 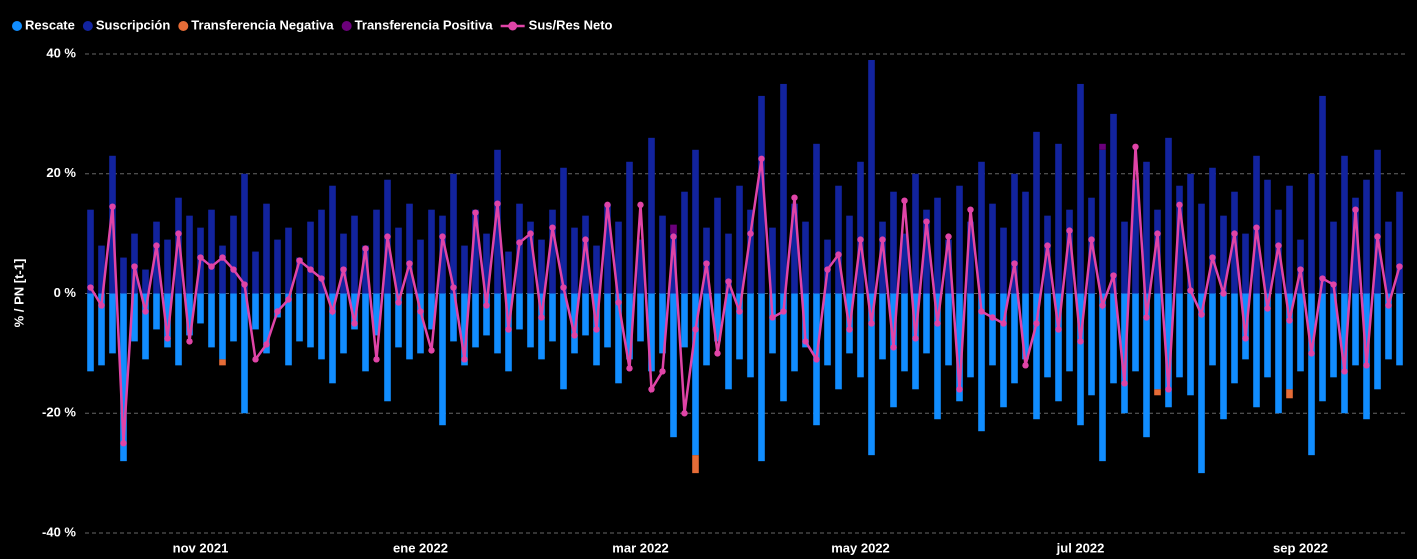 I want to click on legend-item: Sus/Res Neto, so click(x=556, y=24).